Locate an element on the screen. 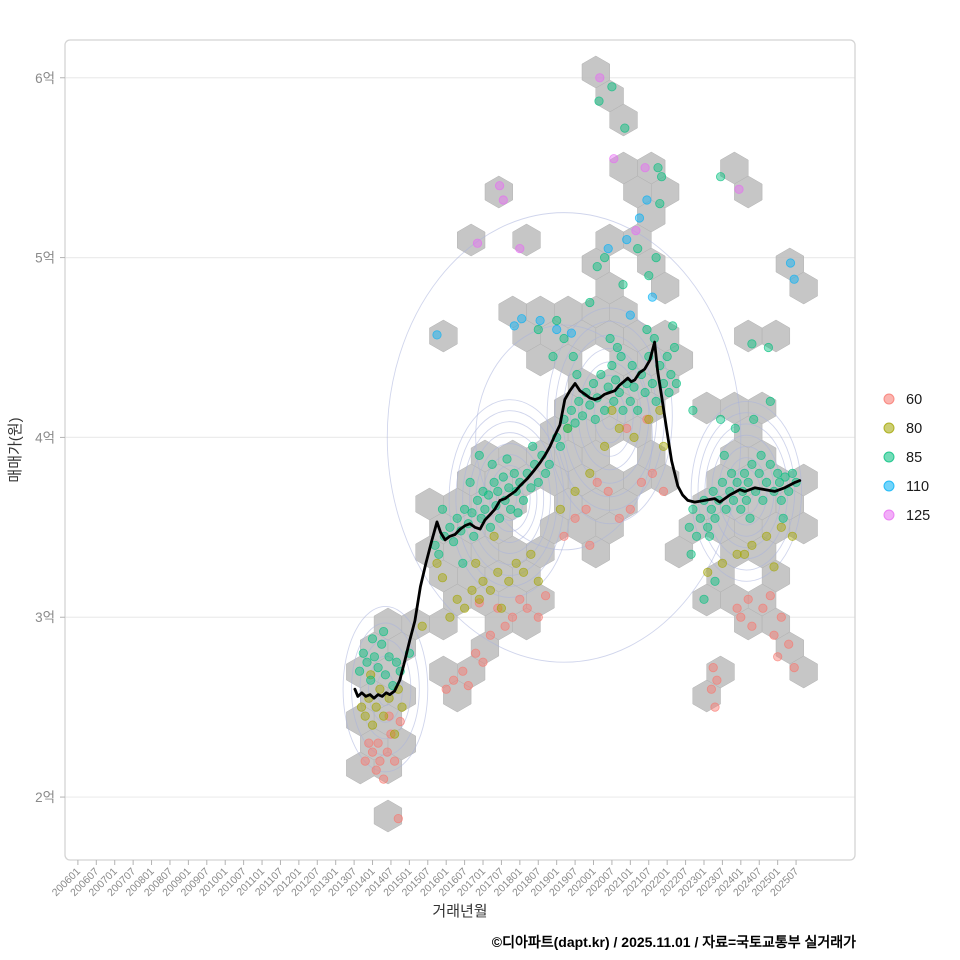 This screenshot has height=960, width=960. legend-item: 110 is located at coordinates (906, 487).